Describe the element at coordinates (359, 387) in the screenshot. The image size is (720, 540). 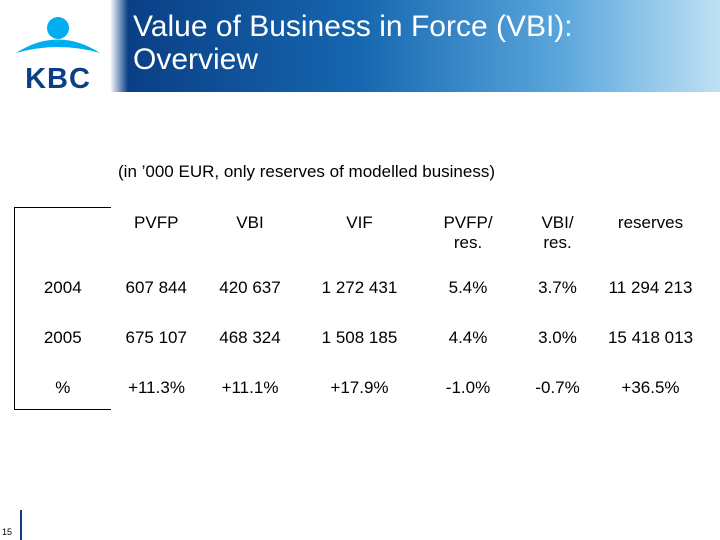
I see `table-cell: +17.9%` at that location.